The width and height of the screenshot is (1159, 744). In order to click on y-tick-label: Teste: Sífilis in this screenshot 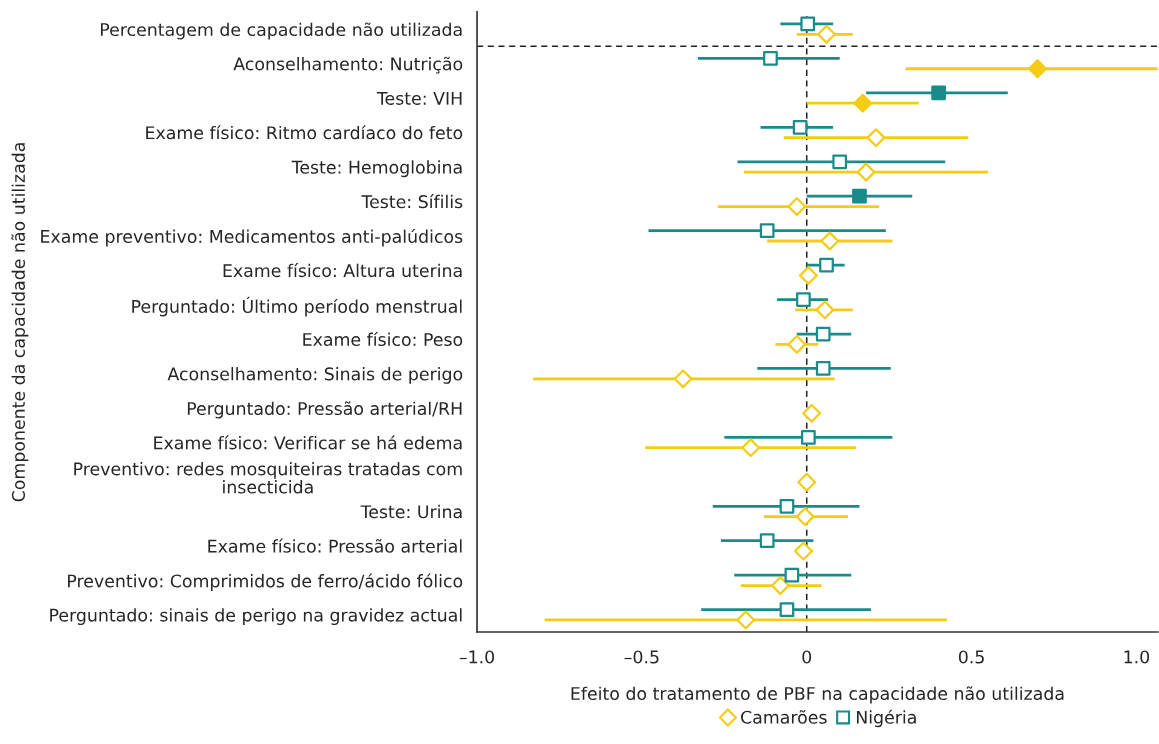, I will do `click(412, 201)`.